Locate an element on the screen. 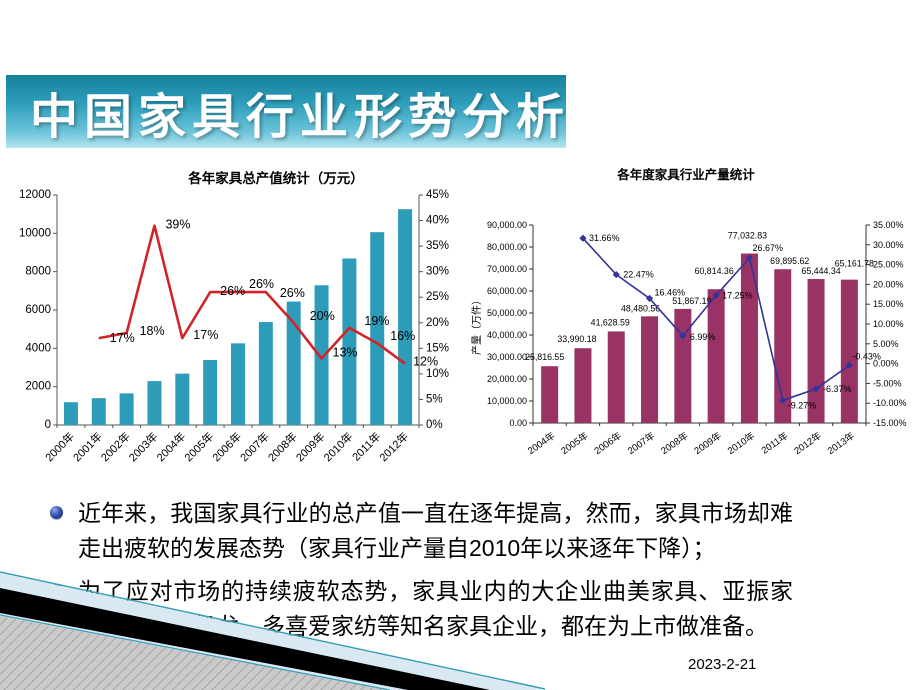 The image size is (920, 690). svg-text: -0.43% is located at coordinates (866, 356).